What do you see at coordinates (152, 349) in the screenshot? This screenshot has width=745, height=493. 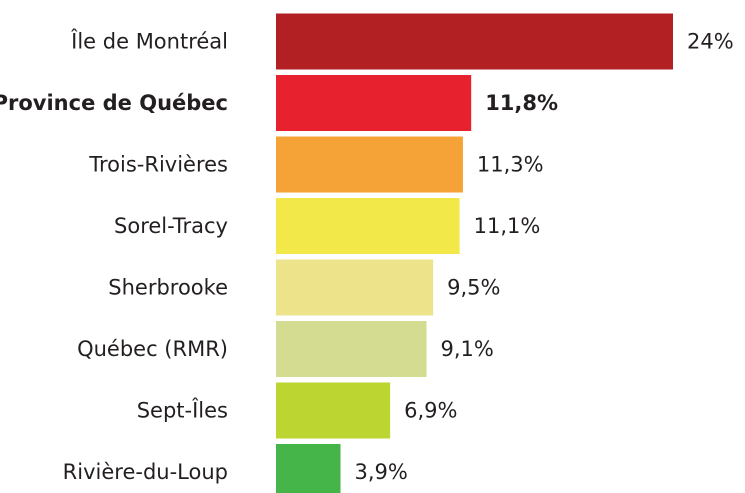 I see `category-label: Québec (RMR)` at bounding box center [152, 349].